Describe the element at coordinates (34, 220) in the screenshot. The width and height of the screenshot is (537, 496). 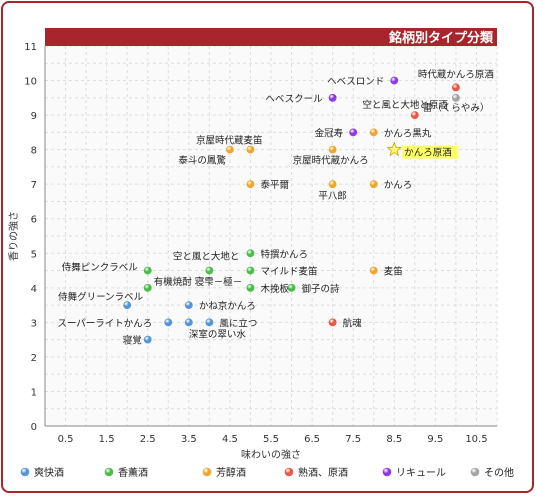
I see `y-tick-label: 6` at that location.